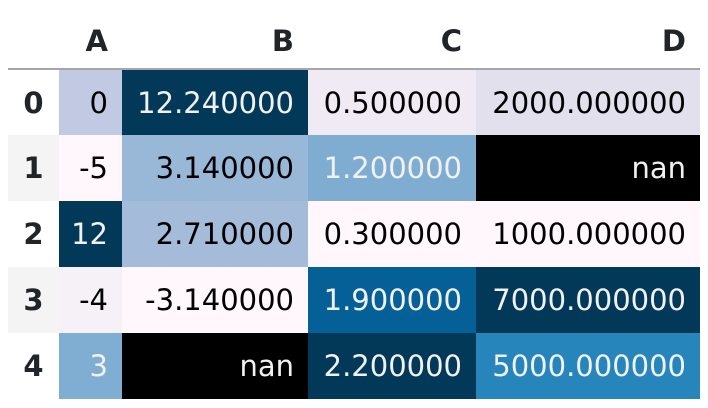 The width and height of the screenshot is (708, 408). Describe the element at coordinates (90, 102) in the screenshot. I see `cell-0-A: 0` at that location.